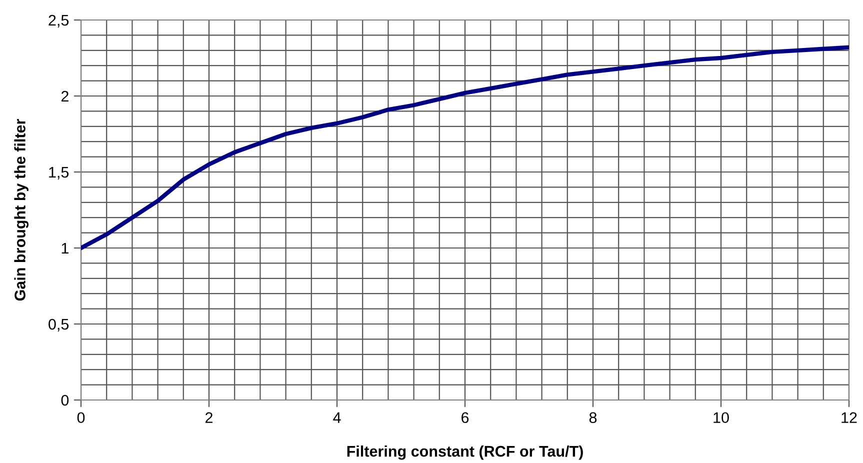 This screenshot has height=463, width=863. I want to click on x-tick-label: 8, so click(593, 418).